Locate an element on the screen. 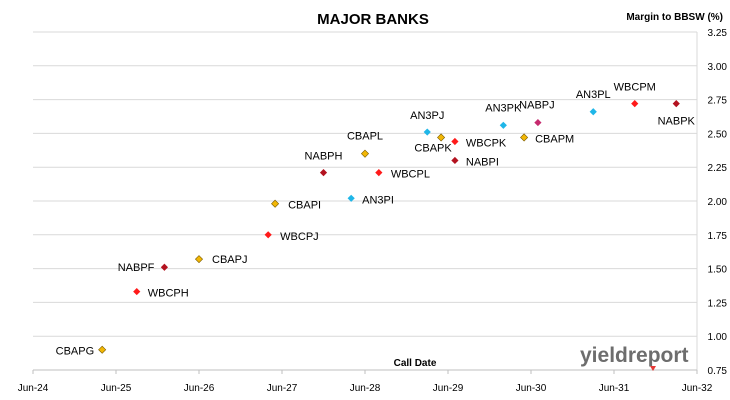  y-tick-label: 1.75 is located at coordinates (718, 236).